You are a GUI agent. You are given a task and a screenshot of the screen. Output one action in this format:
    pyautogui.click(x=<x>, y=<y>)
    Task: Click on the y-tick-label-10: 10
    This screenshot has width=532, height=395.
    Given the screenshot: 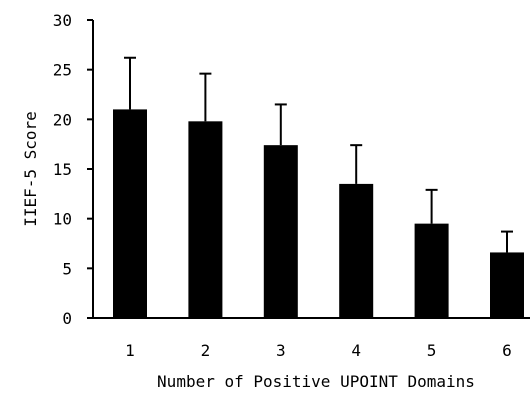 What is the action you would take?
    pyautogui.click(x=62, y=219)
    